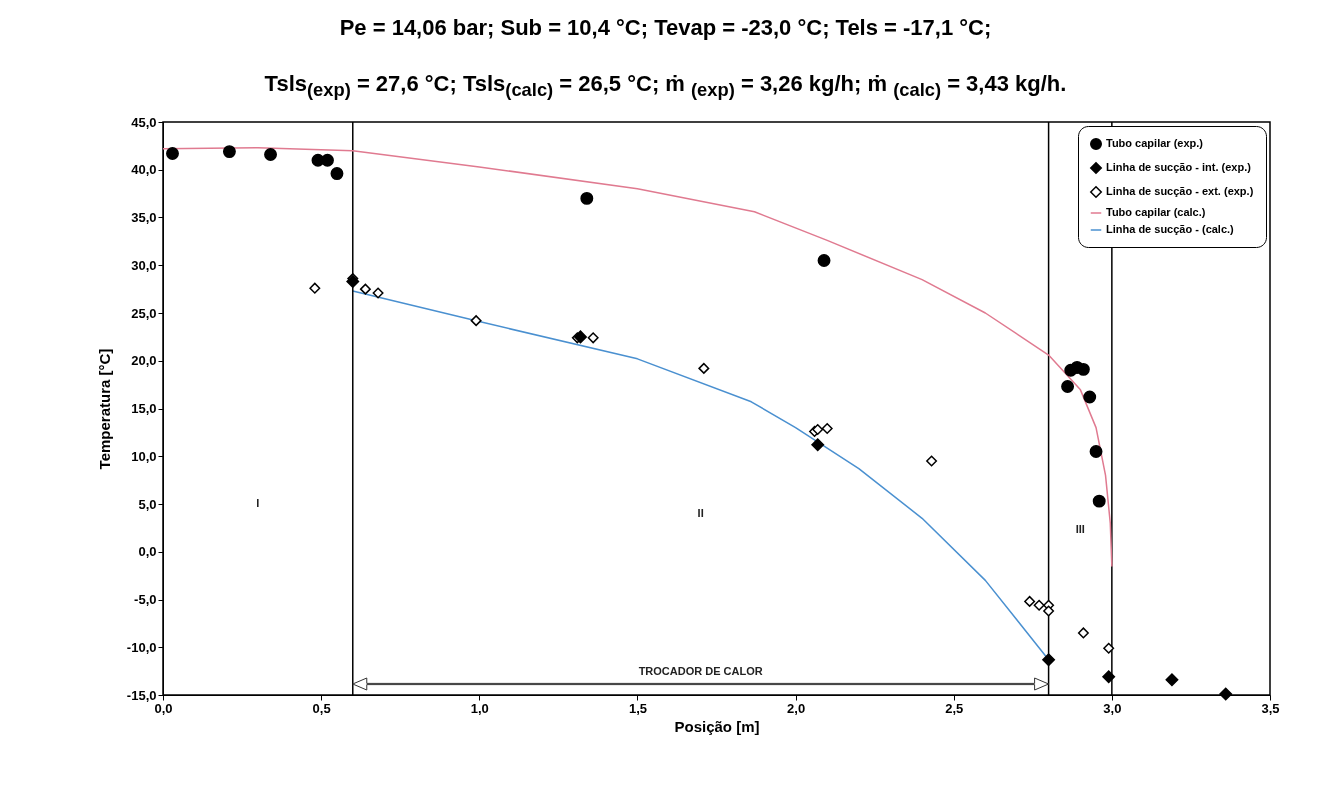 The width and height of the screenshot is (1331, 794). Describe the element at coordinates (1179, 167) in the screenshot. I see `legend-label: Linha de sucção - int. (exp.)` at that location.